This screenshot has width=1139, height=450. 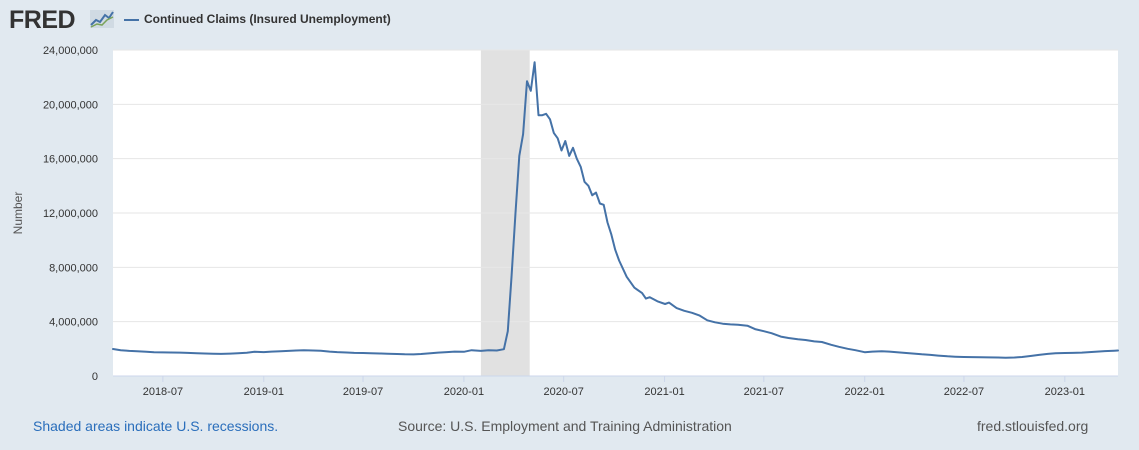 What do you see at coordinates (70, 105) in the screenshot?
I see `y-tick-label: 20,000,000` at bounding box center [70, 105].